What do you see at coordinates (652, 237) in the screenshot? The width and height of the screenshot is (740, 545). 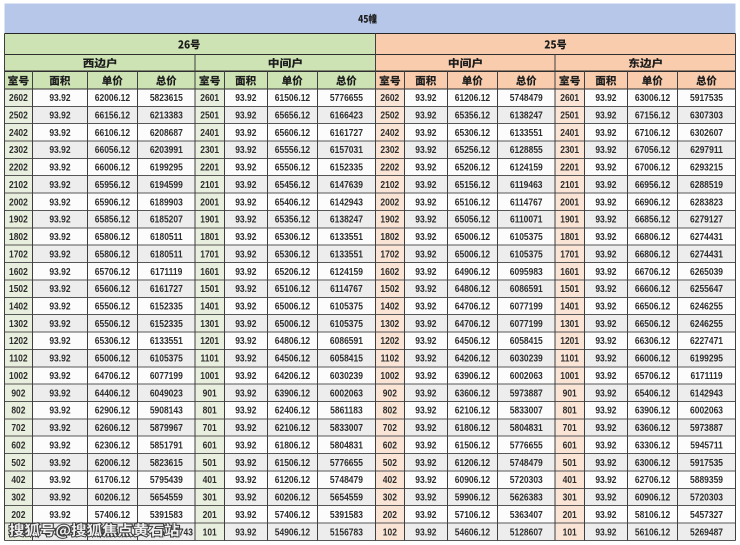 I see `svg-text: 66806.12` at bounding box center [652, 237].